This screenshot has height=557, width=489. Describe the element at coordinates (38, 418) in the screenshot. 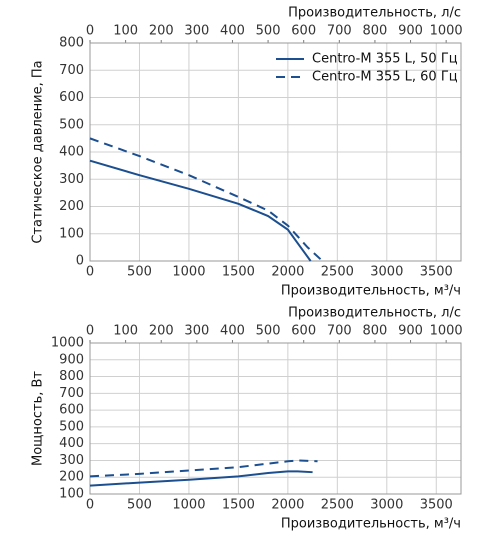

I see `y-axis-label: Мощность, Вт` at that location.